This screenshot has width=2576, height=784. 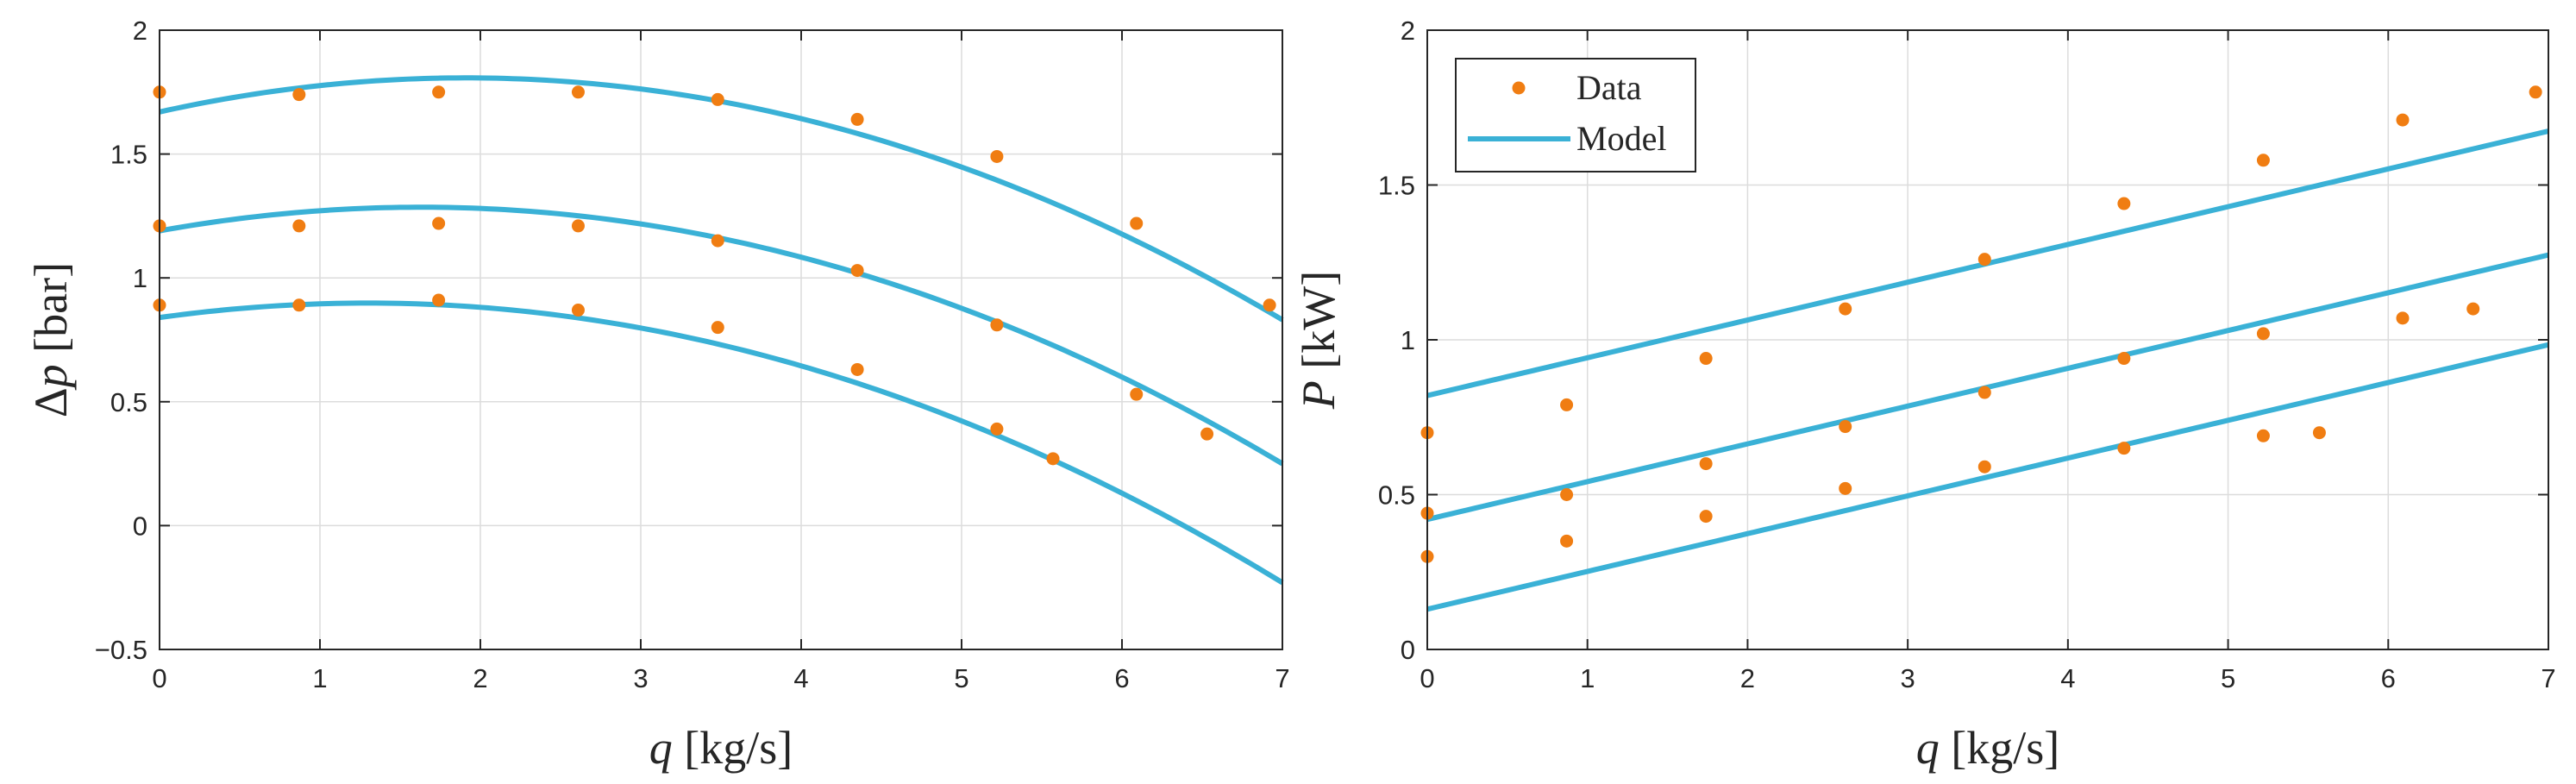 What do you see at coordinates (1609, 87) in the screenshot?
I see `legend-data-label: Data` at bounding box center [1609, 87].